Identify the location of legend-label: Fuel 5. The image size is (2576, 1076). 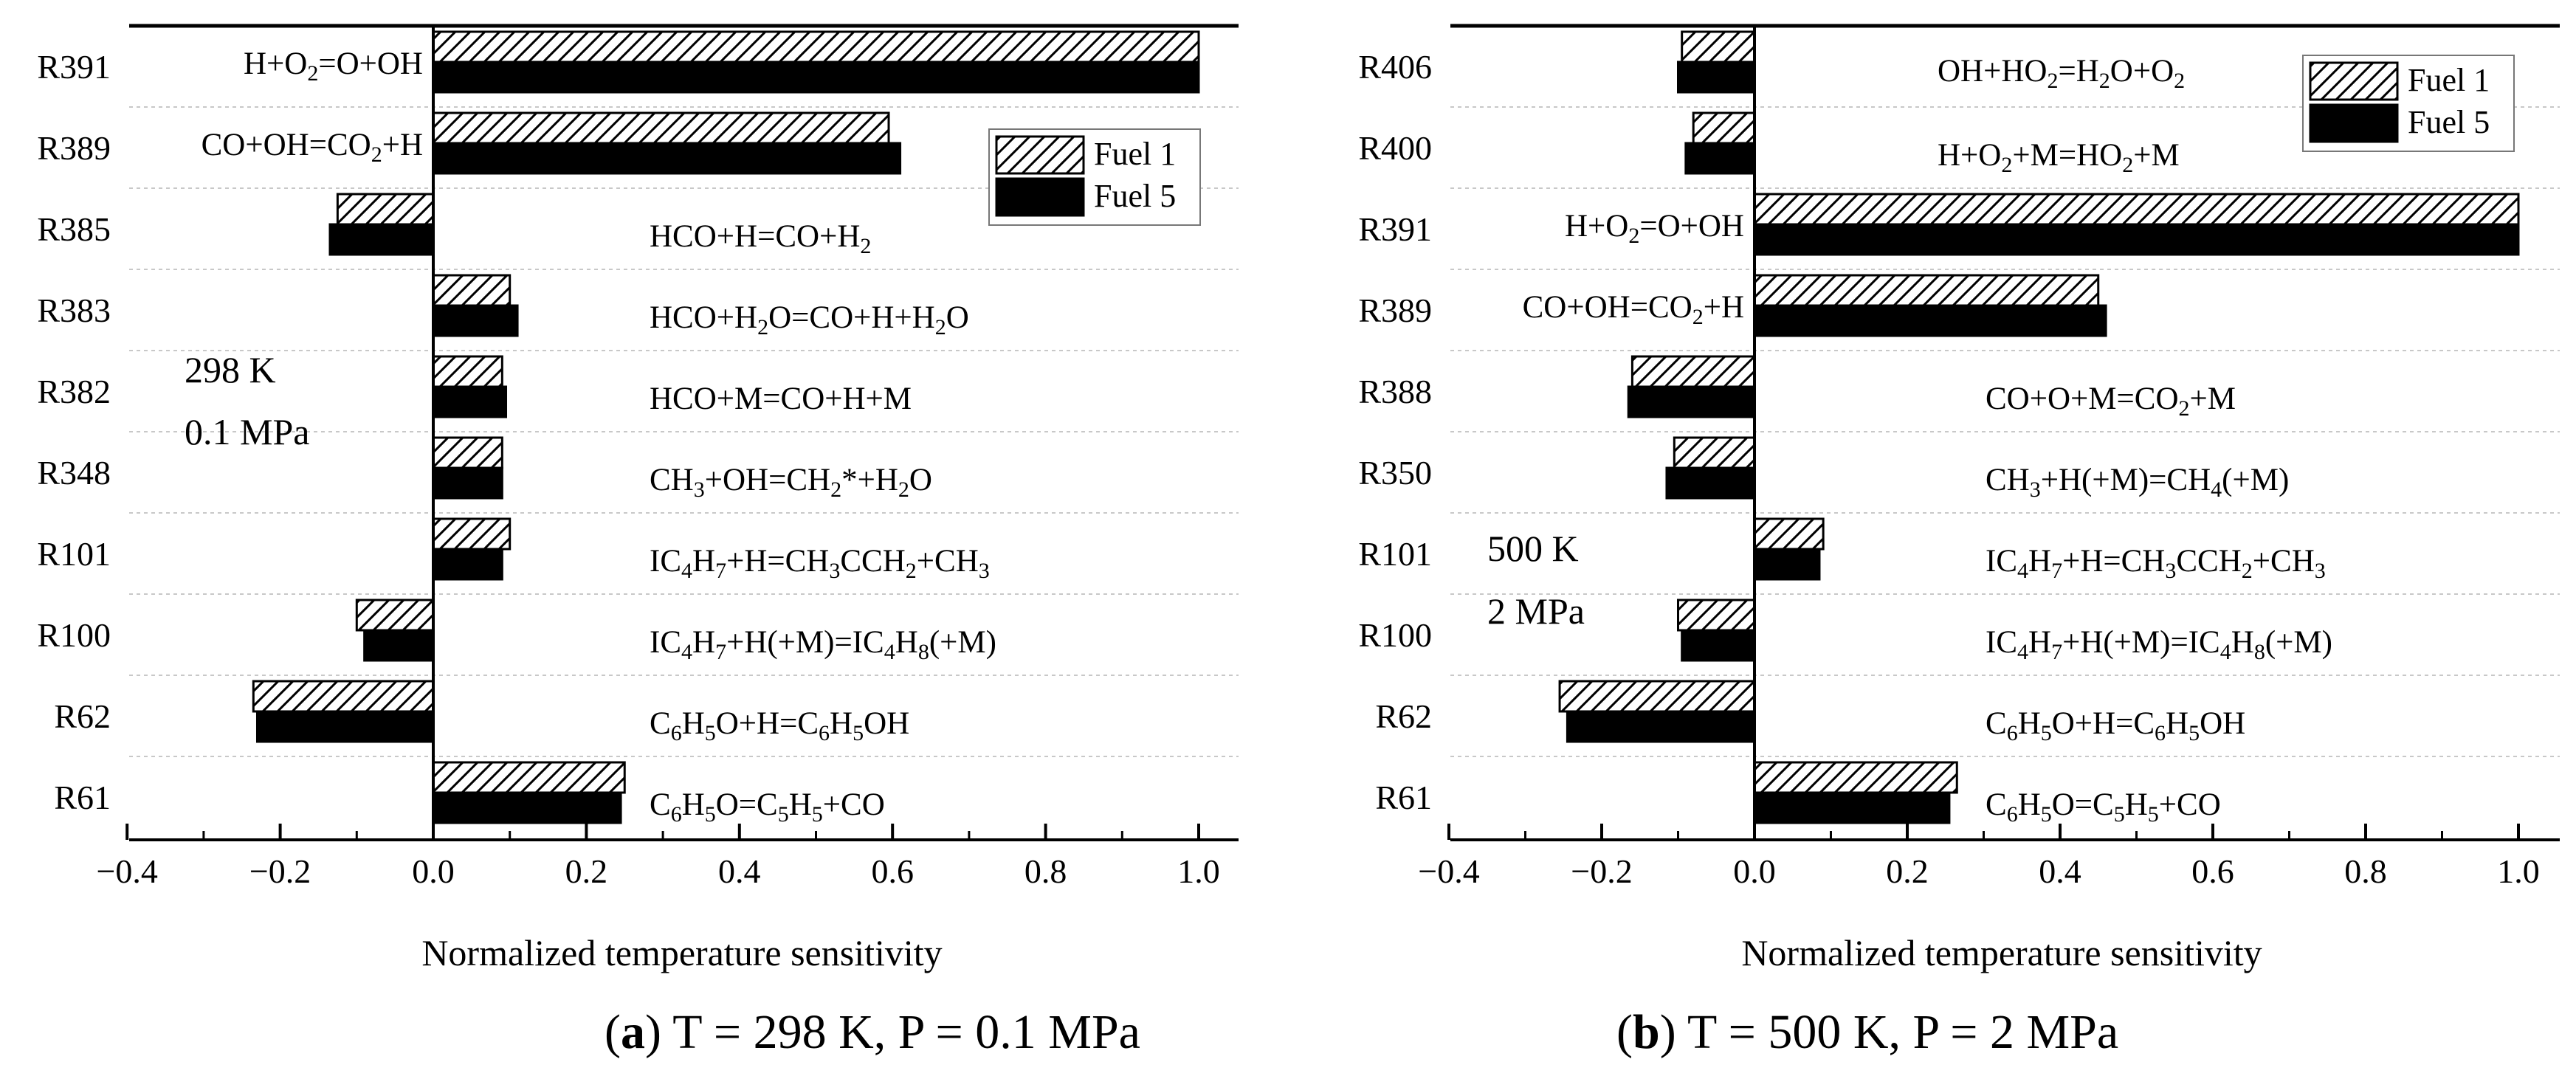
(1135, 196).